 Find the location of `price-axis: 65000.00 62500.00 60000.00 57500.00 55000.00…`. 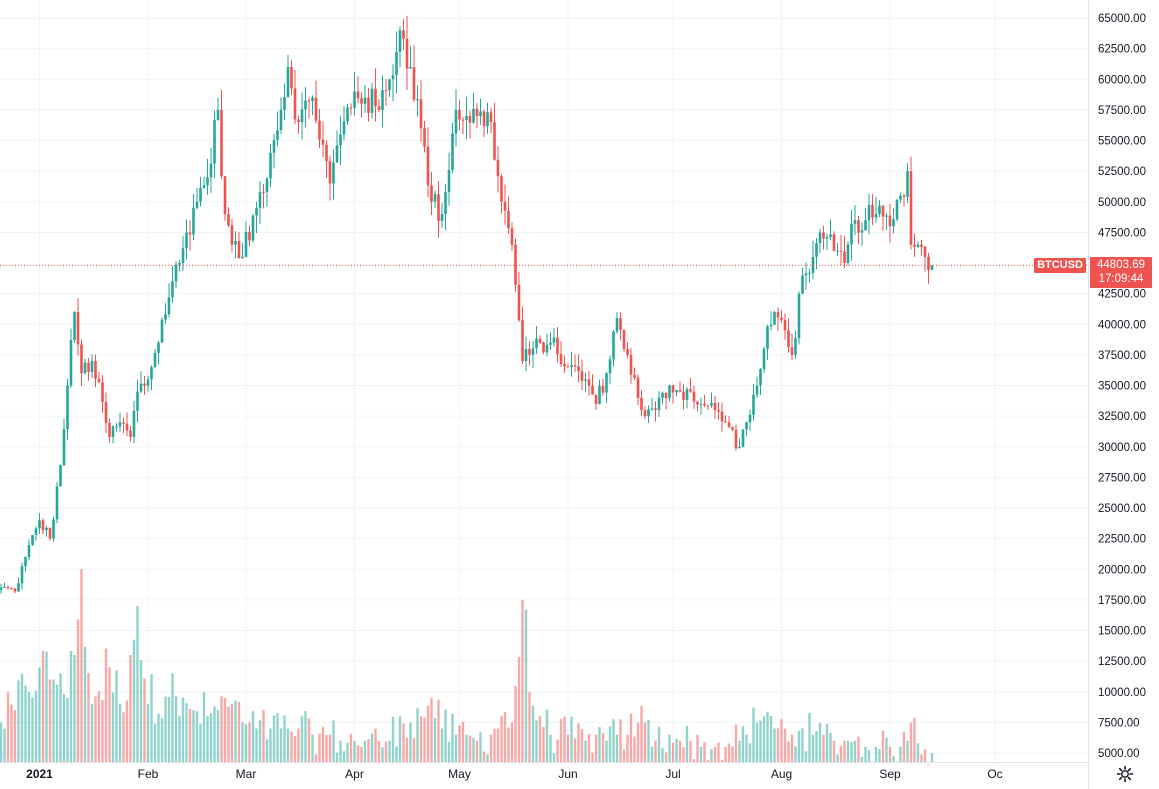

price-axis: 65000.00 62500.00 60000.00 57500.00 55000.00… is located at coordinates (1122, 386).